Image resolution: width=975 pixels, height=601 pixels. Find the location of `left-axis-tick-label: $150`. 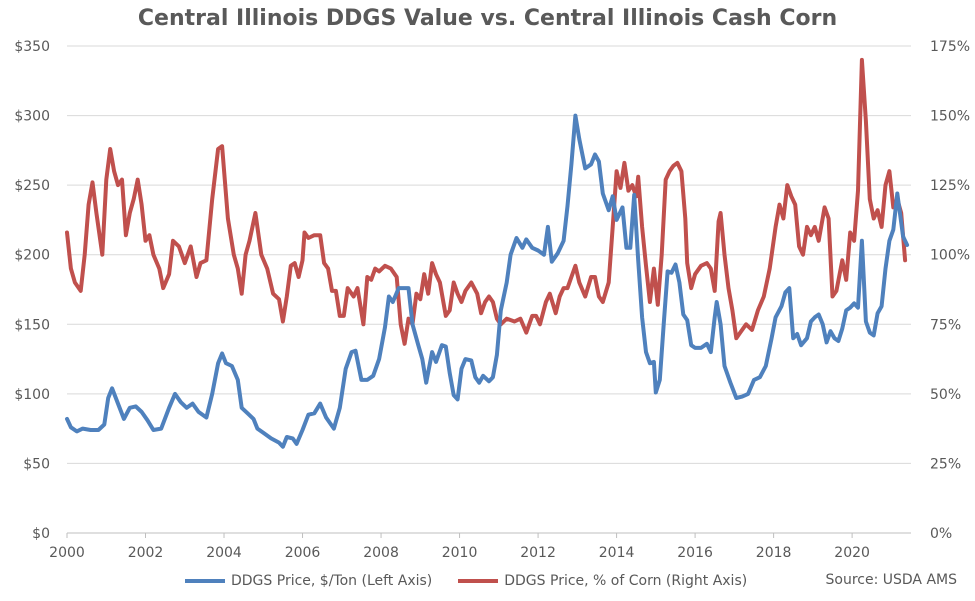

left-axis-tick-label: $150 is located at coordinates (32, 325).